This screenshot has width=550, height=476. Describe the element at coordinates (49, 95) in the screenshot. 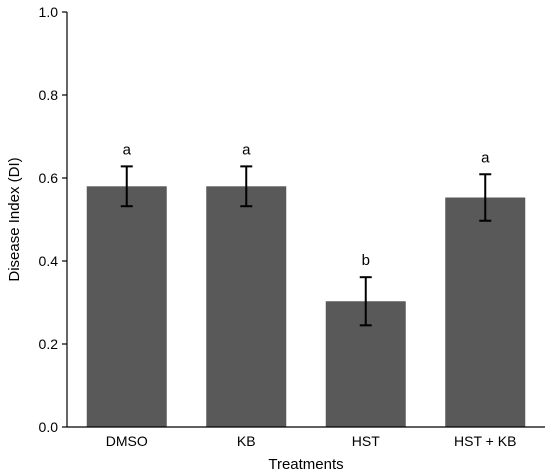

I see `y-tick-label: 0.8` at that location.